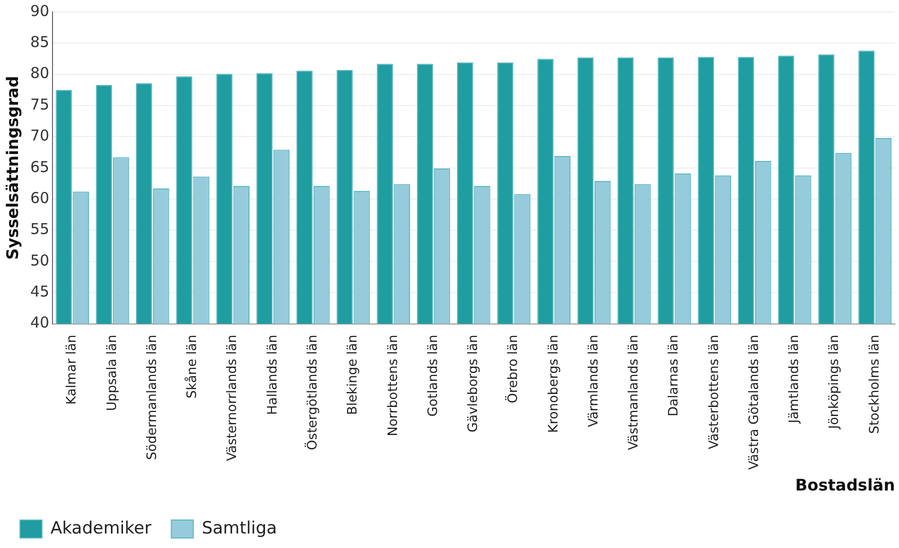  Describe the element at coordinates (594, 381) in the screenshot. I see `x-tick-label: Värmlands län` at that location.